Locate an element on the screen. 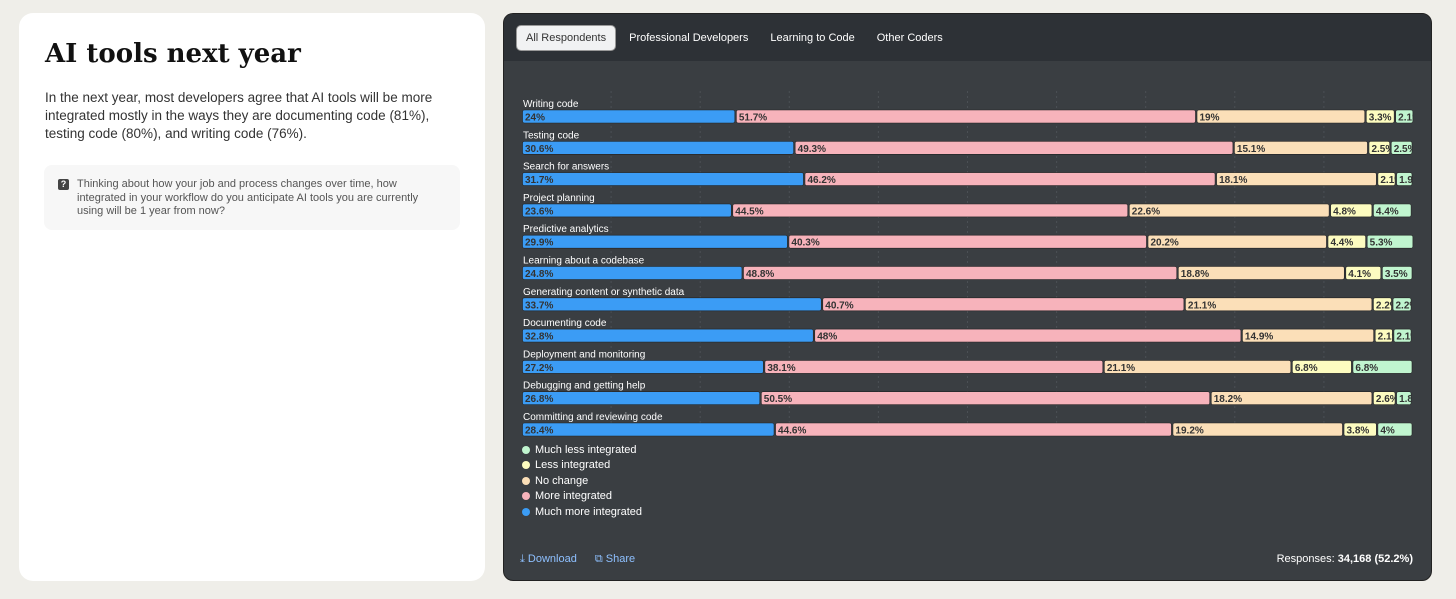 This screenshot has width=1456, height=599. data-label: 38.1% is located at coordinates (781, 368).